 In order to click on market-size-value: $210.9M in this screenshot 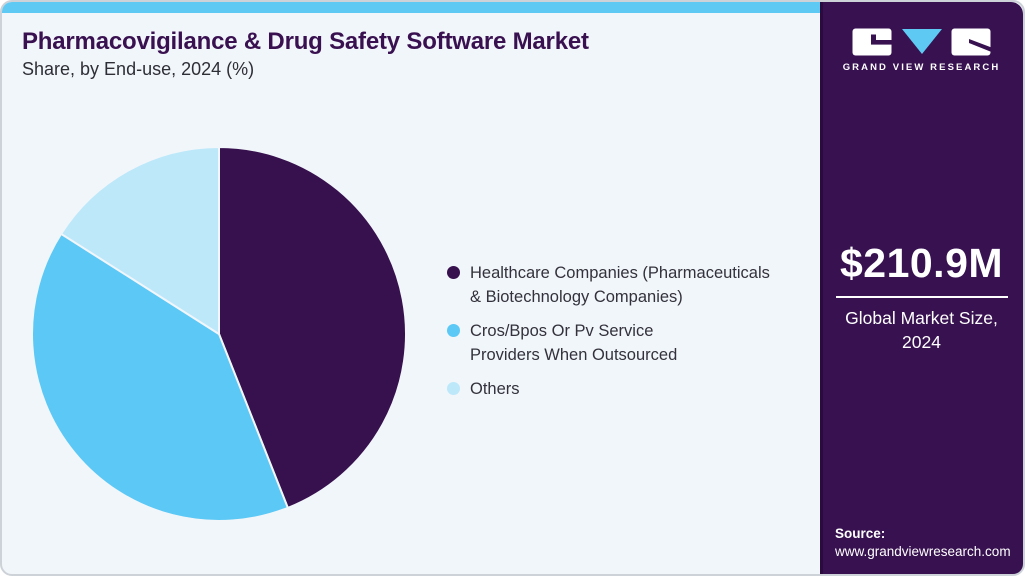, I will do `click(921, 263)`.